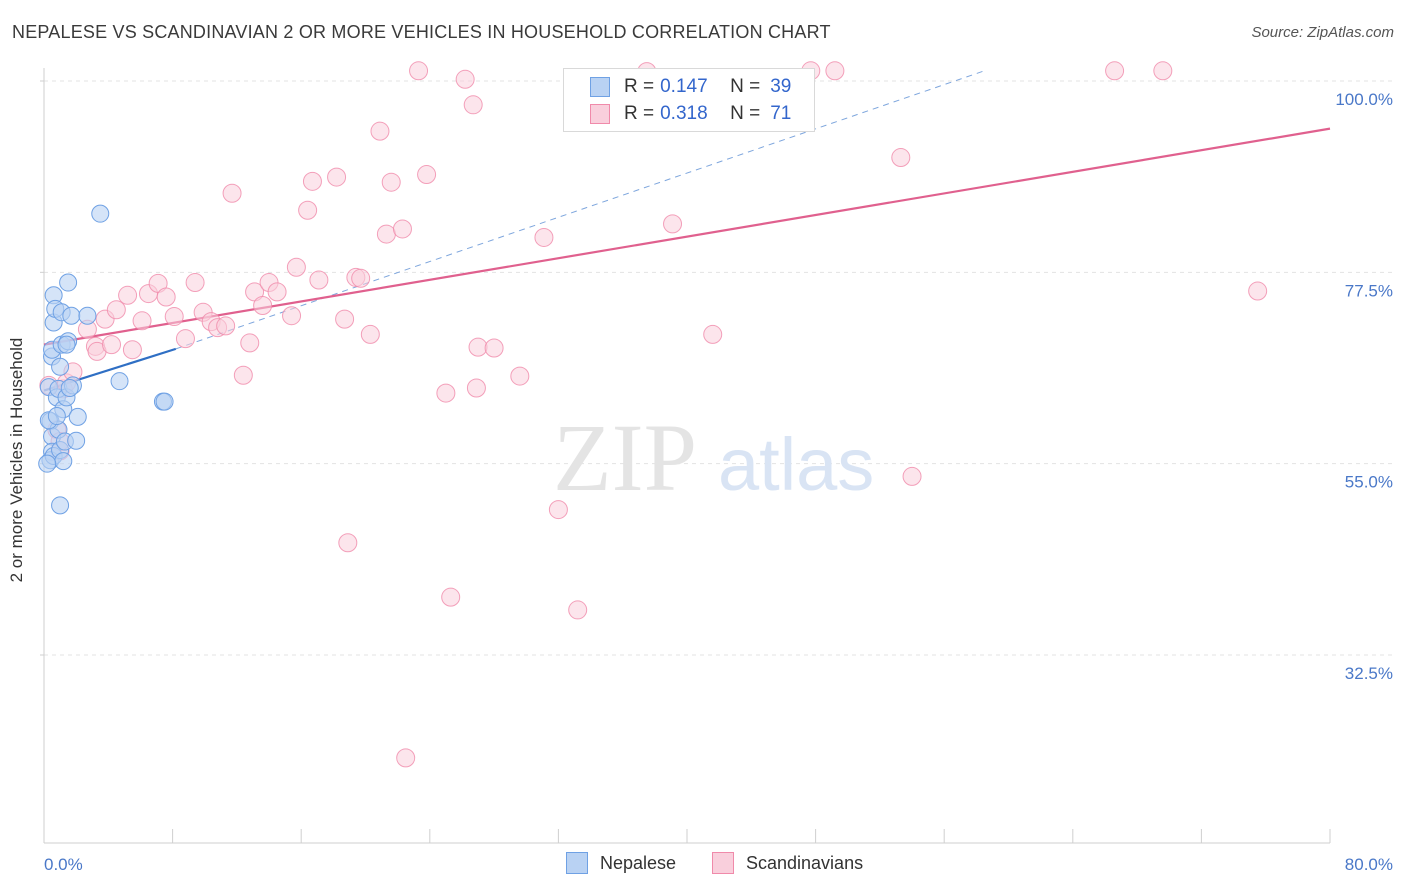 Image resolution: width=1406 pixels, height=892 pixels. What do you see at coordinates (1369, 290) in the screenshot?
I see `y-tick-label: 77.5%` at bounding box center [1369, 290].